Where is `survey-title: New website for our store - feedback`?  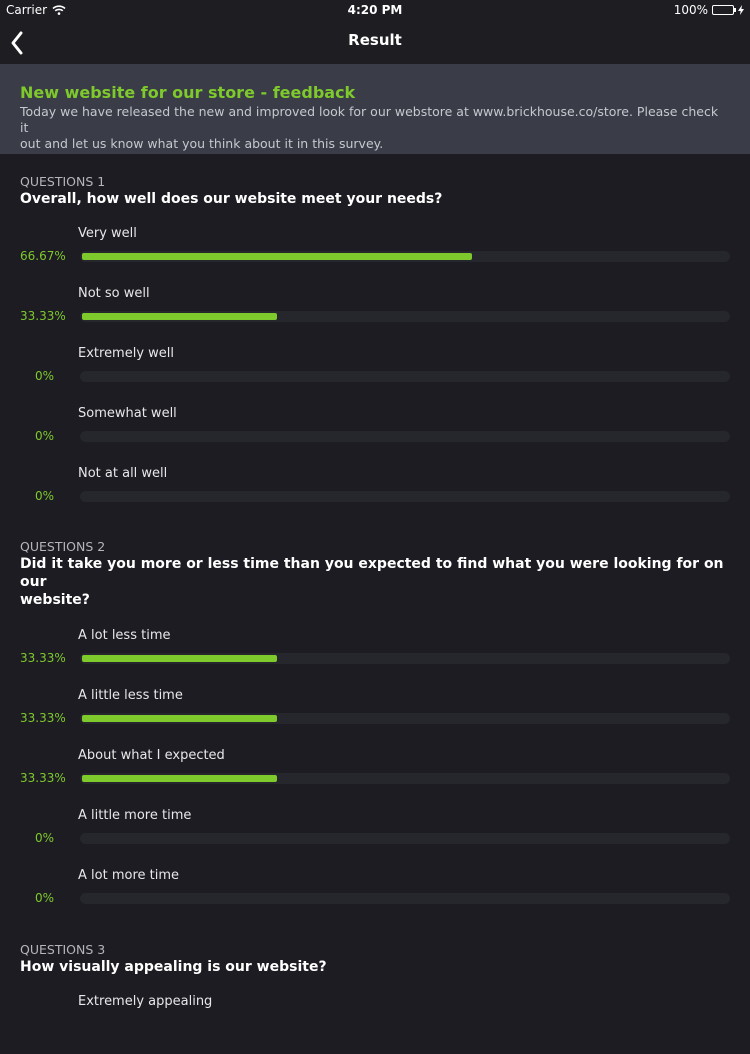
survey-title: New website for our store - feedback is located at coordinates (188, 92).